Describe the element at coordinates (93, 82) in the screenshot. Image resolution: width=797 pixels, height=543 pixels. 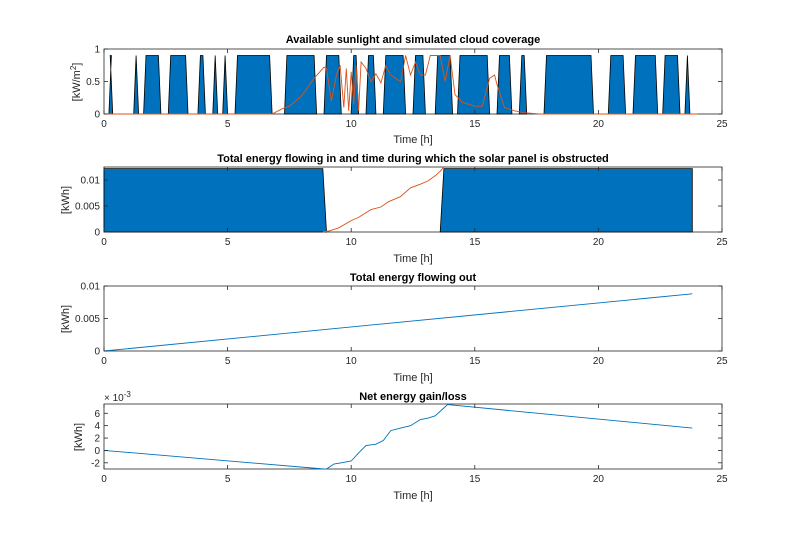
I see `y-tick-label-0.5: 0.5` at that location.